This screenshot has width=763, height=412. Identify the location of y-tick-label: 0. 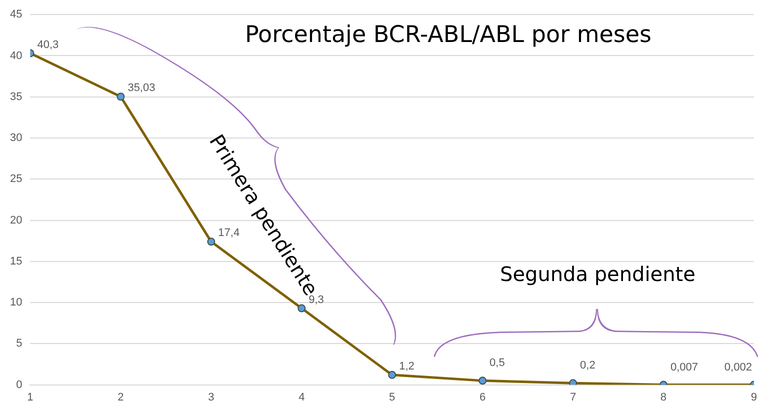
(19, 384).